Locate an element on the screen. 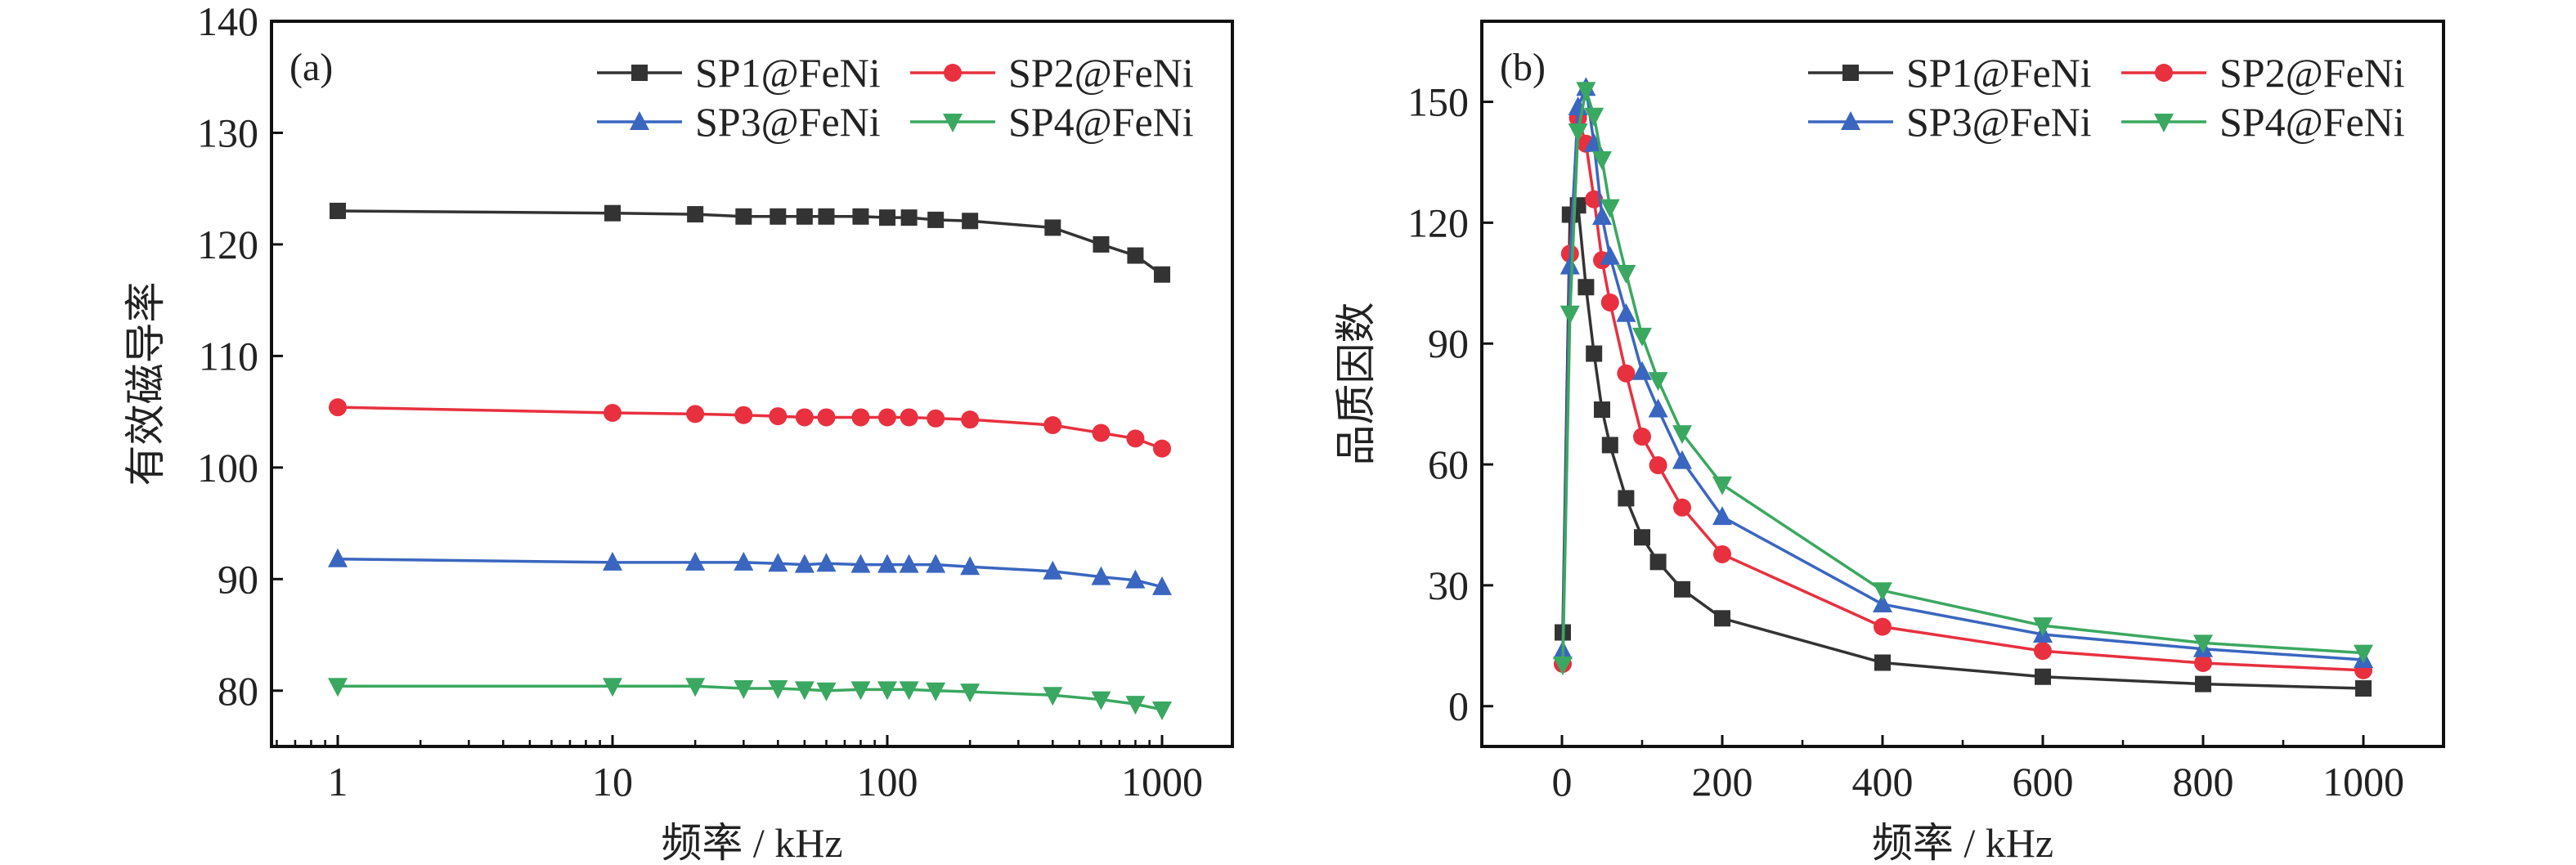 This screenshot has width=2576, height=865. panel-label: (a) is located at coordinates (311, 67).